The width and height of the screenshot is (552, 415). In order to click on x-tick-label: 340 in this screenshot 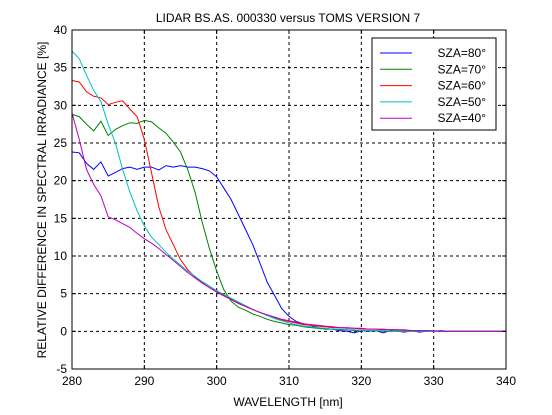, I will do `click(506, 381)`.